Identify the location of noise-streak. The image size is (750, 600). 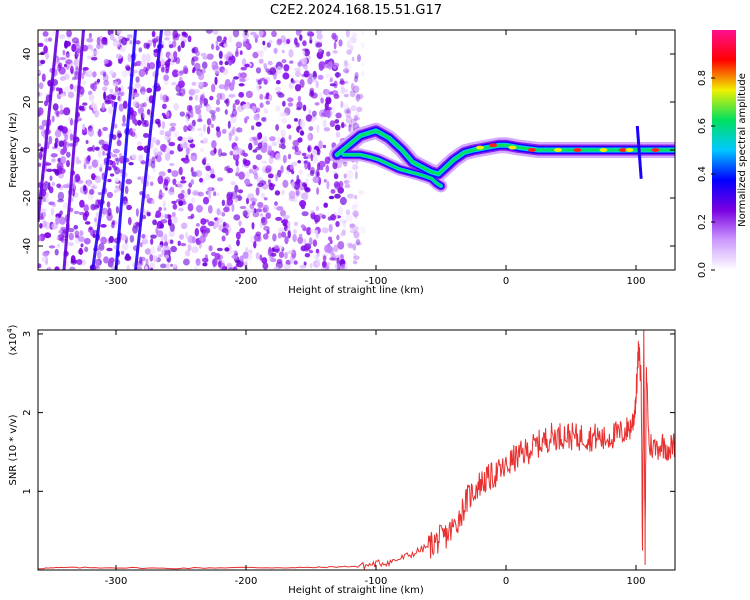
(148, 150).